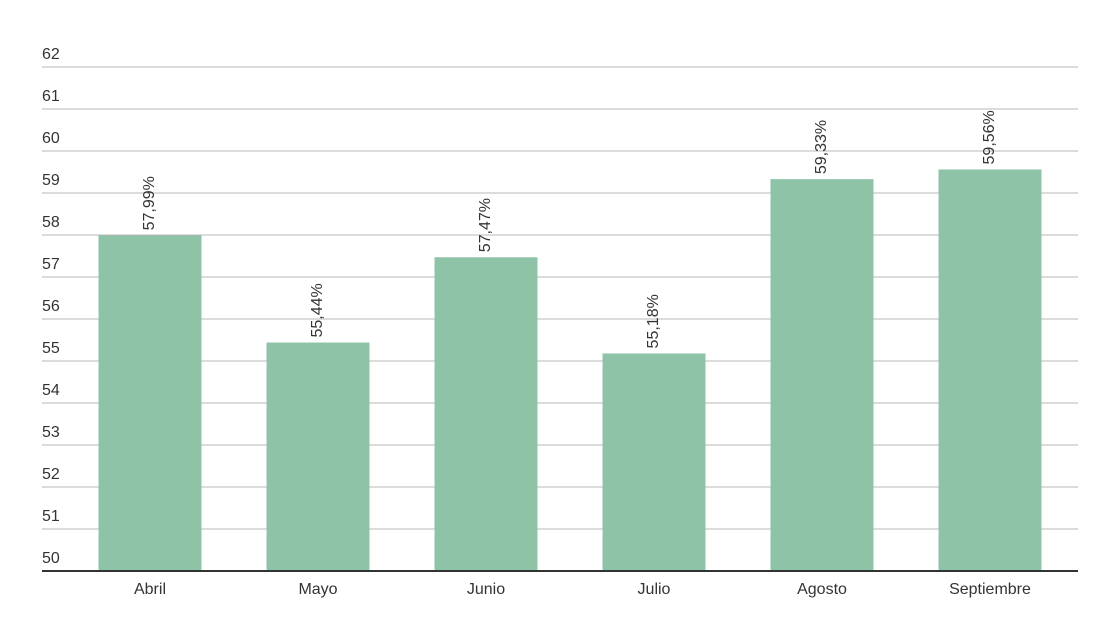  I want to click on x-tick-label: Mayo, so click(317, 589).